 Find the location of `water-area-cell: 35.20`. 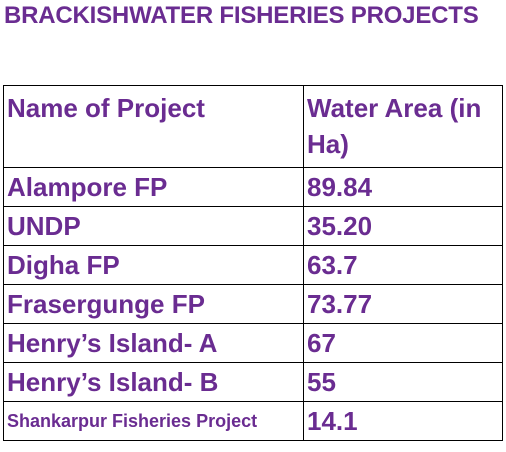

water-area-cell: 35.20 is located at coordinates (403, 226).